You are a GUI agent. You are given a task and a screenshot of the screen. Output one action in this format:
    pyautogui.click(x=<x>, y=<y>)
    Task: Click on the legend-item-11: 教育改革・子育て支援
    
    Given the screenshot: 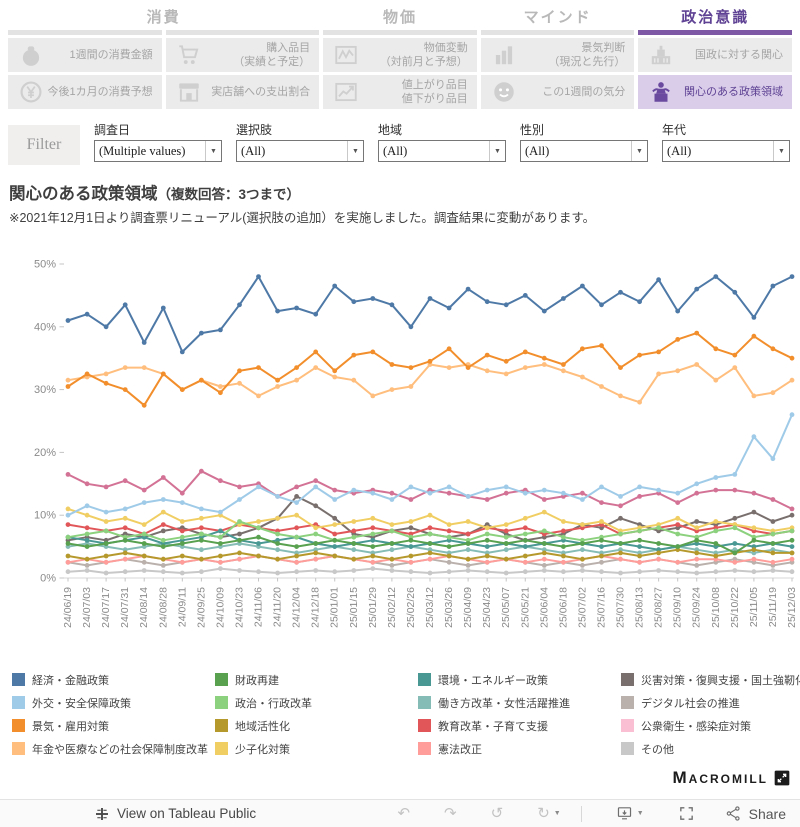 What is the action you would take?
    pyautogui.click(x=519, y=725)
    